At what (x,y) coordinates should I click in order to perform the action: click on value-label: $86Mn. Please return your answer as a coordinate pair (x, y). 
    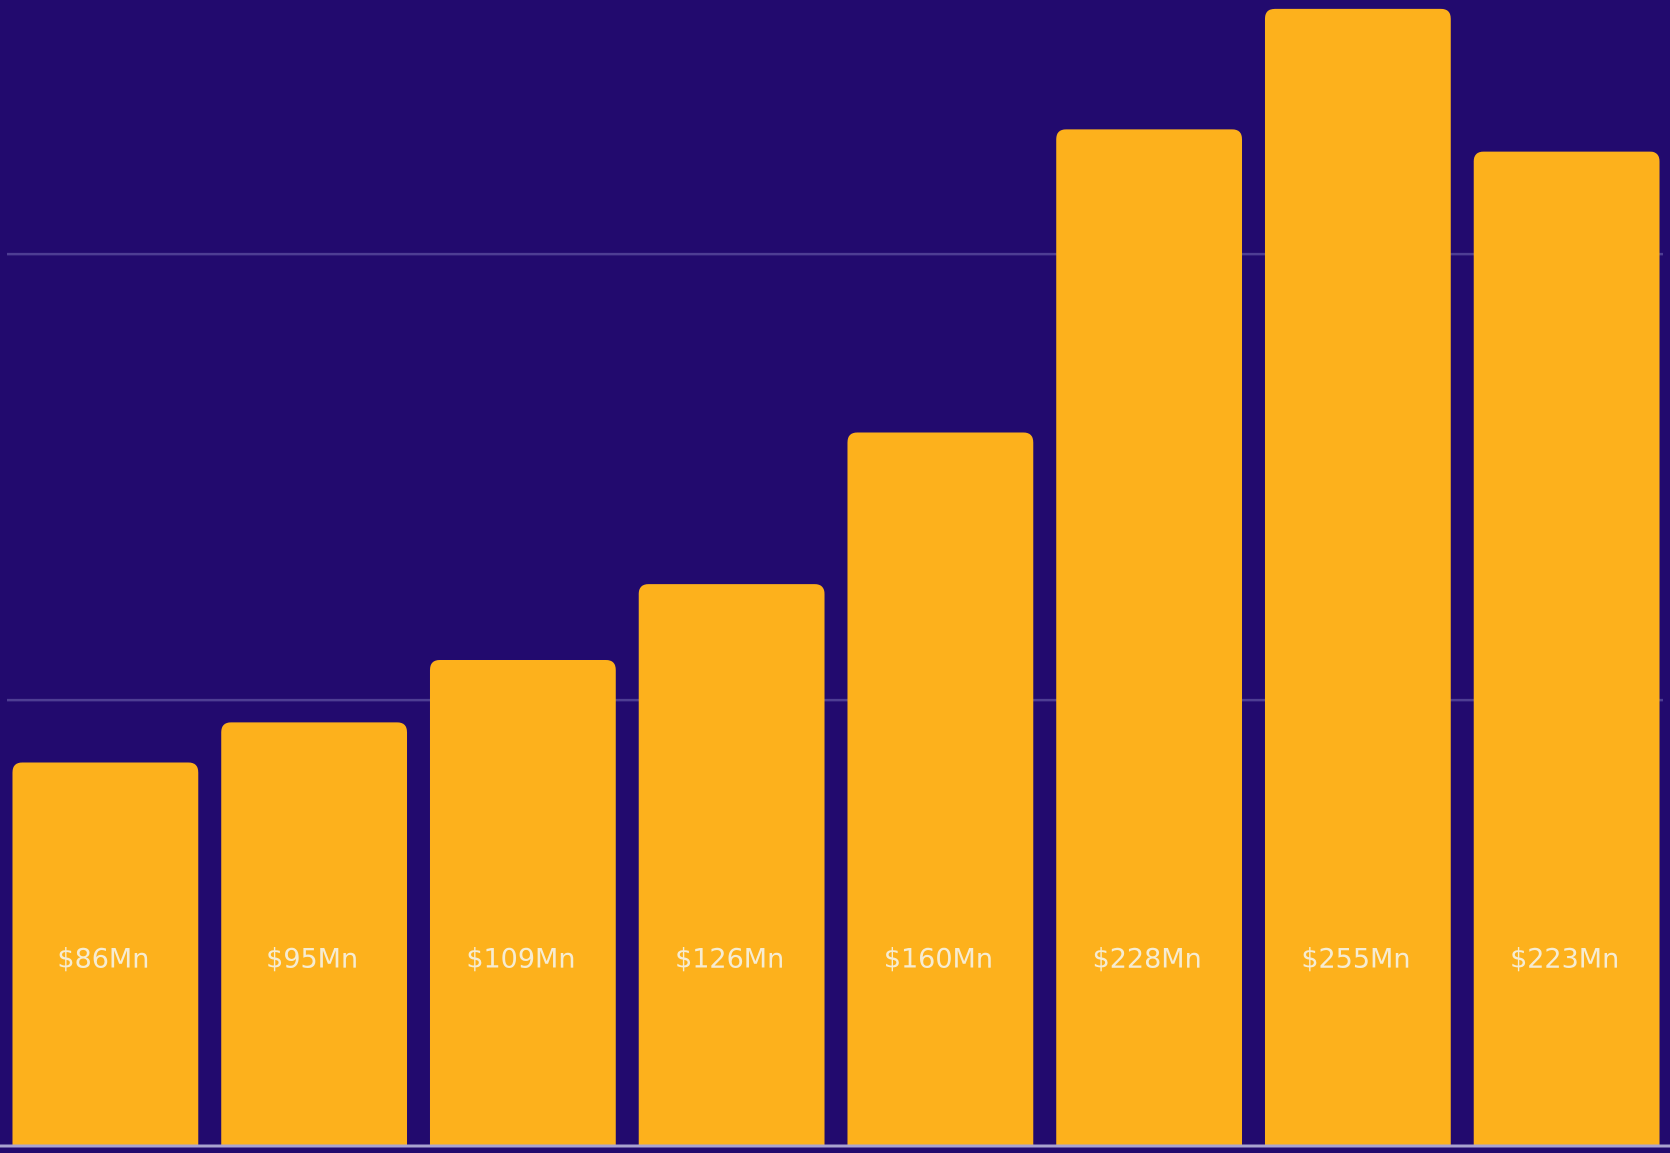
    Looking at the image, I should click on (103, 959).